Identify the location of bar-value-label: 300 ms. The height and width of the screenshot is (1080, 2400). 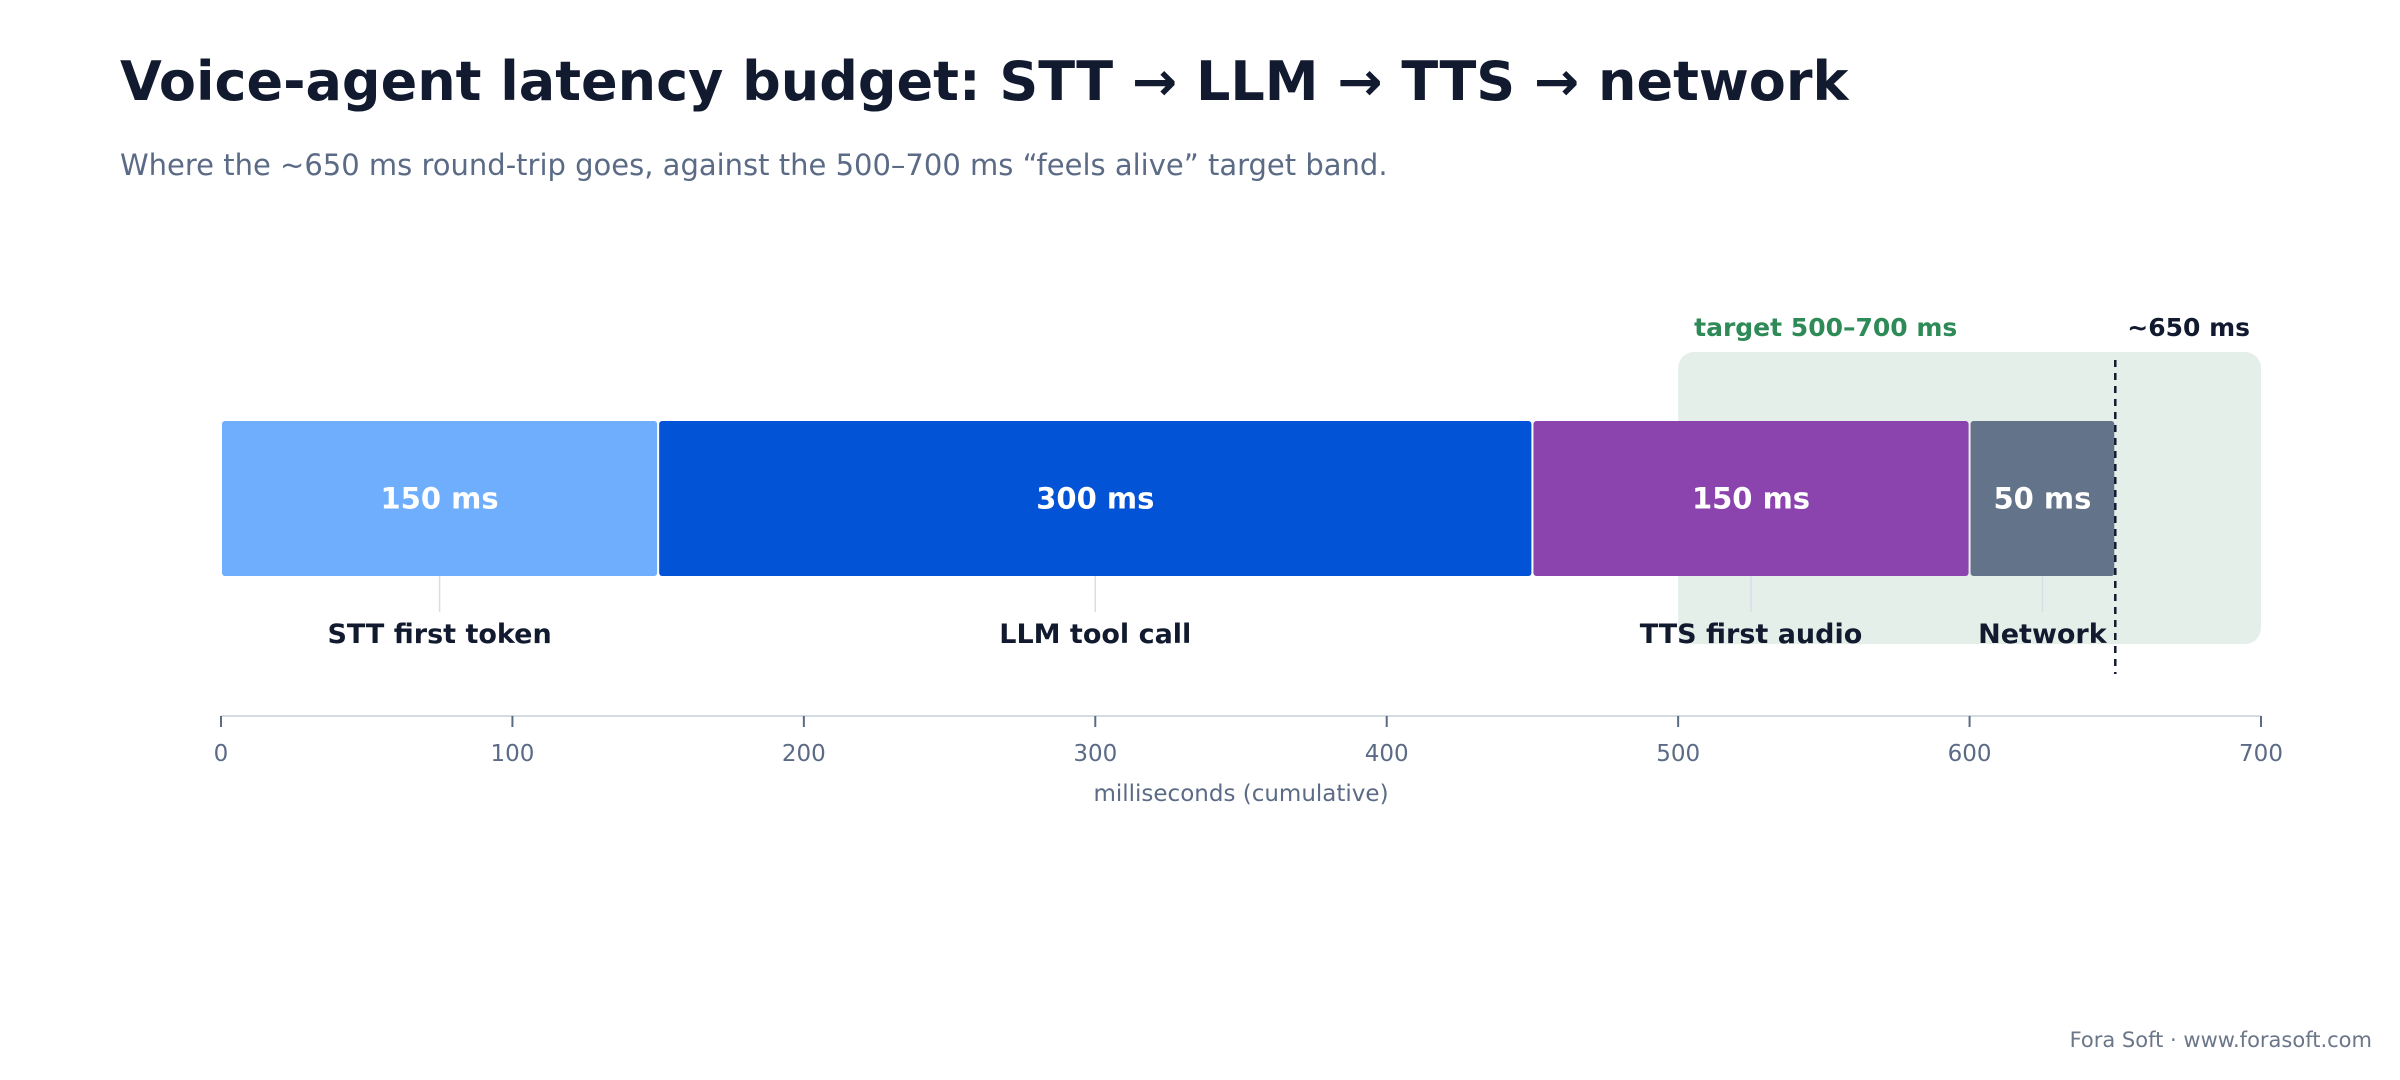
(1095, 499).